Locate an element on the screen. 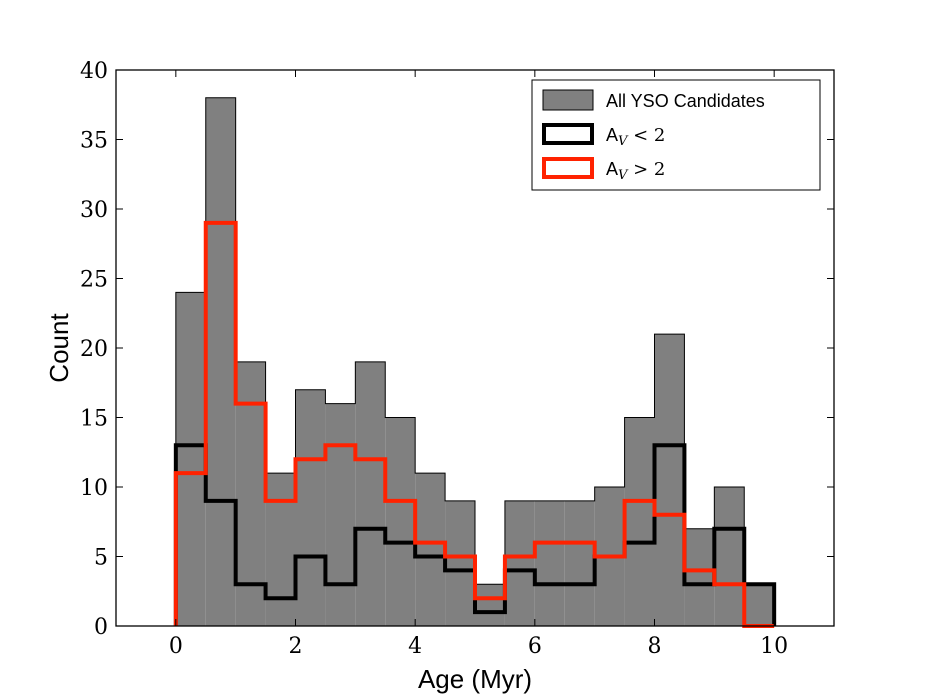 The image size is (926, 695). x-tick-label: 4 is located at coordinates (415, 646).